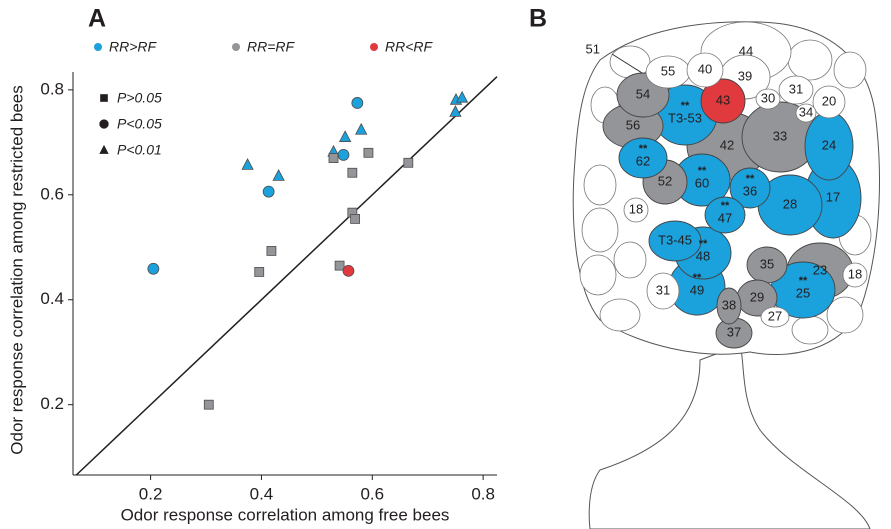  I want to click on glomerulus-label: 33, so click(780, 135).